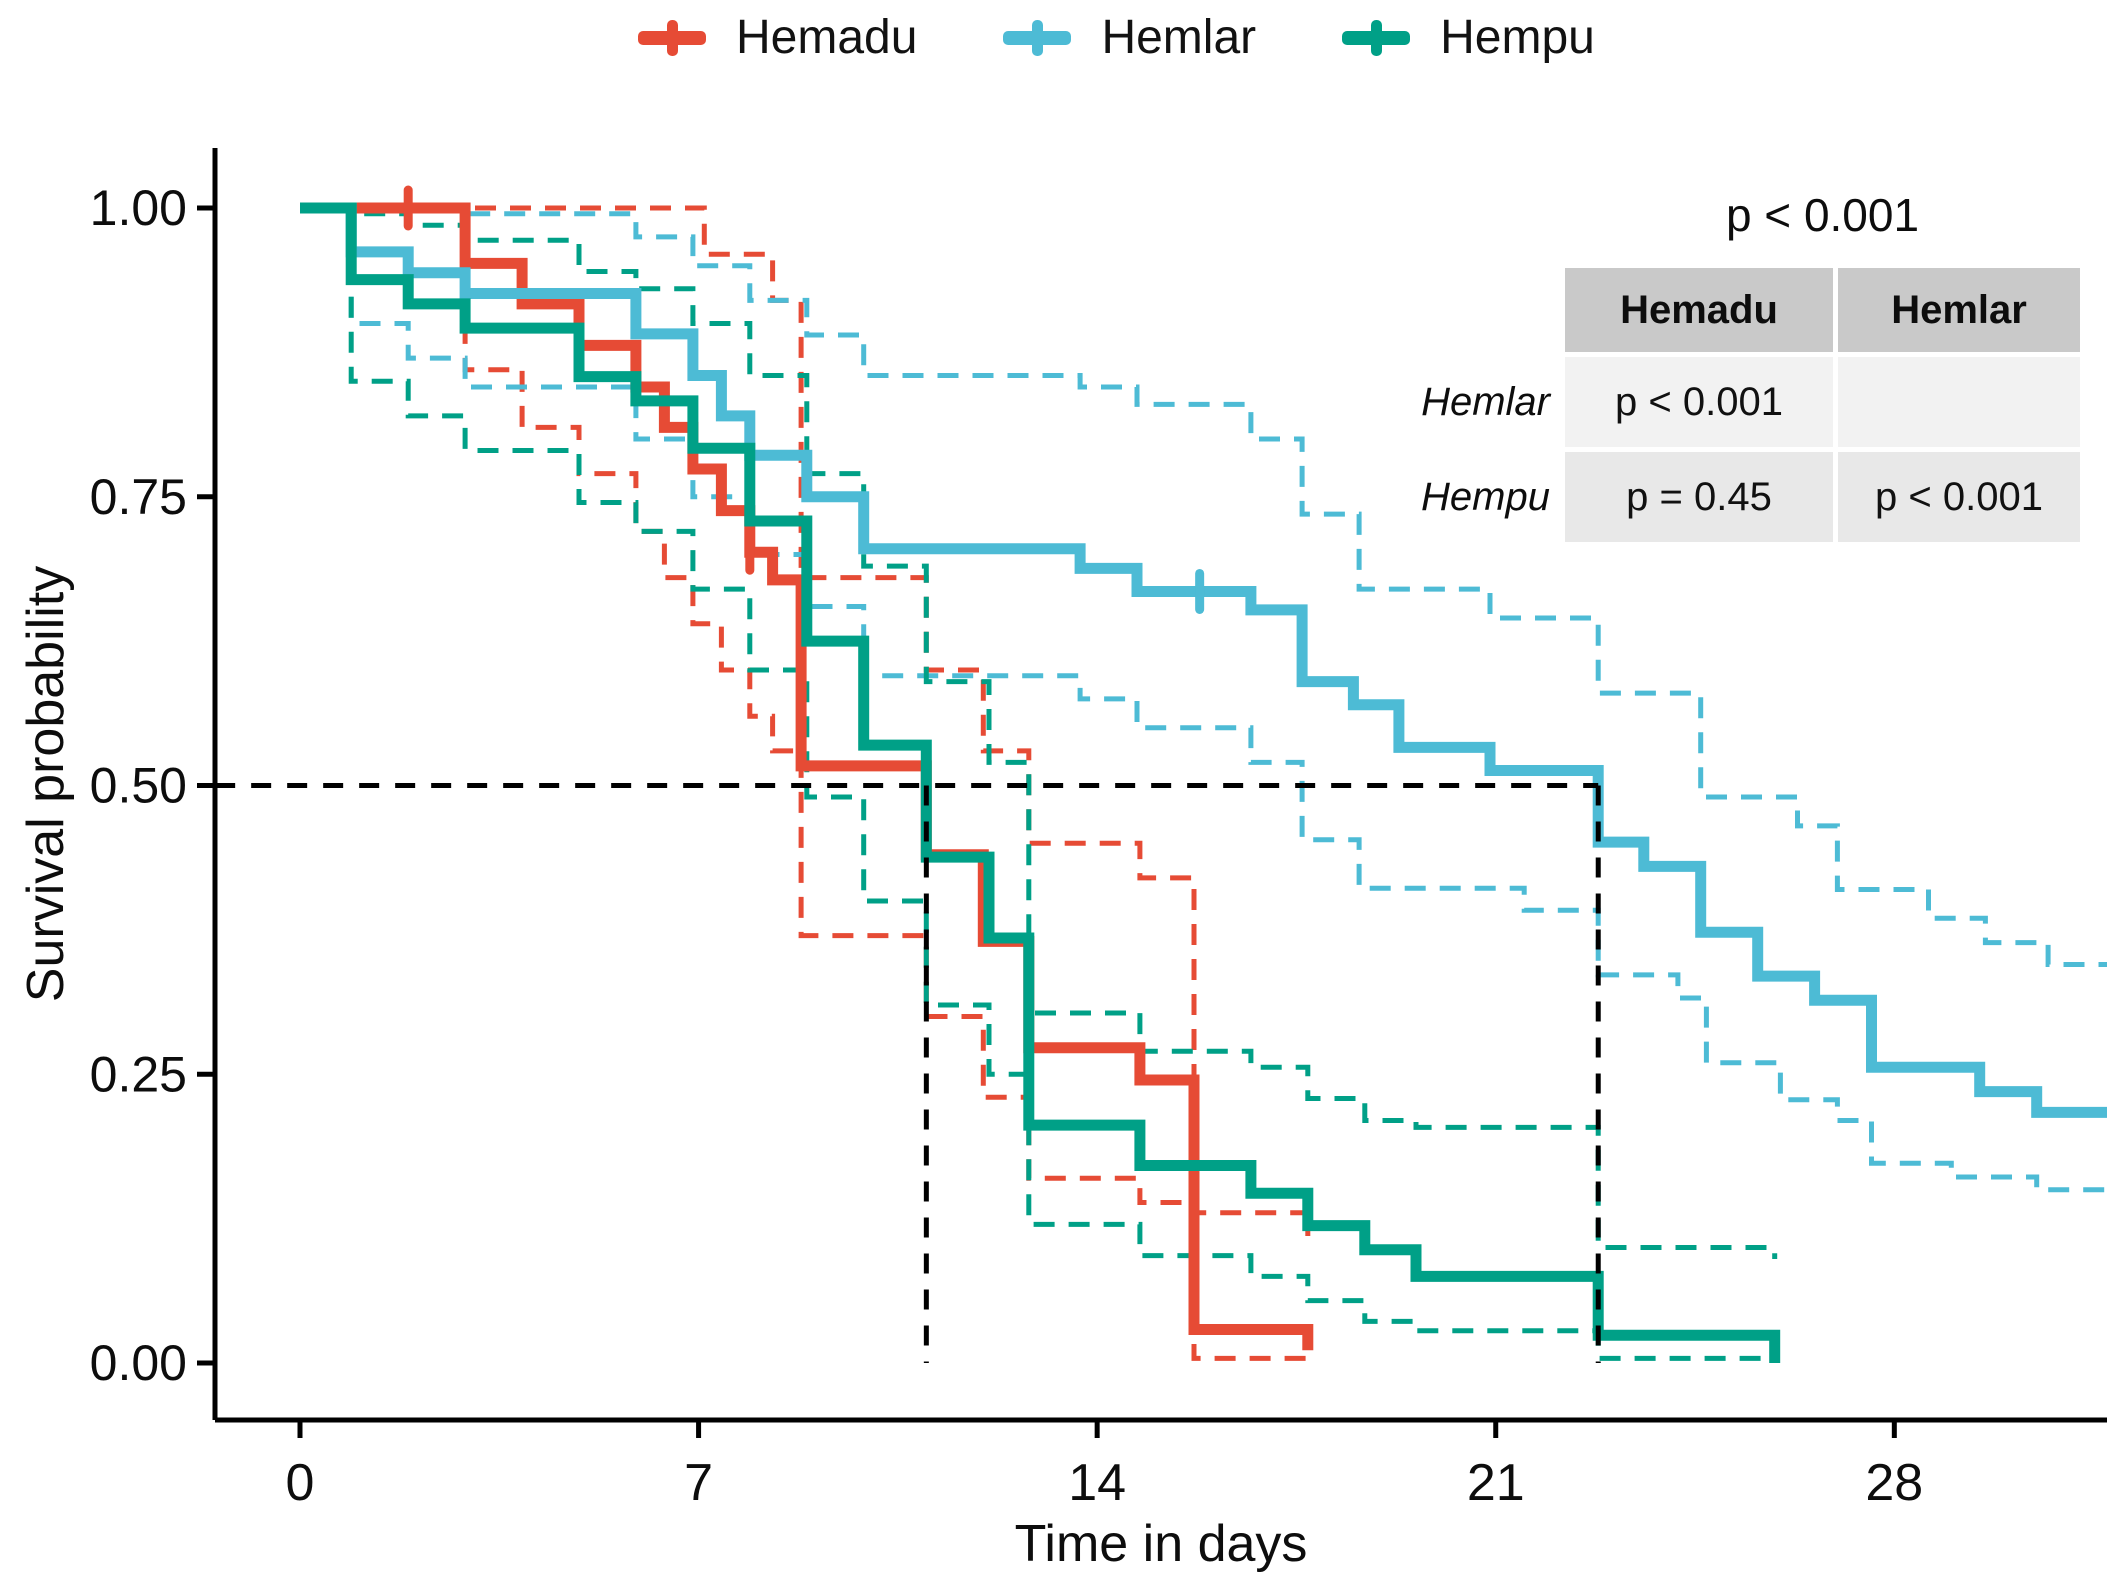 The height and width of the screenshot is (1580, 2107). I want to click on table-cell-hempu-vs-hemlar: p < 0.001, so click(1959, 497).